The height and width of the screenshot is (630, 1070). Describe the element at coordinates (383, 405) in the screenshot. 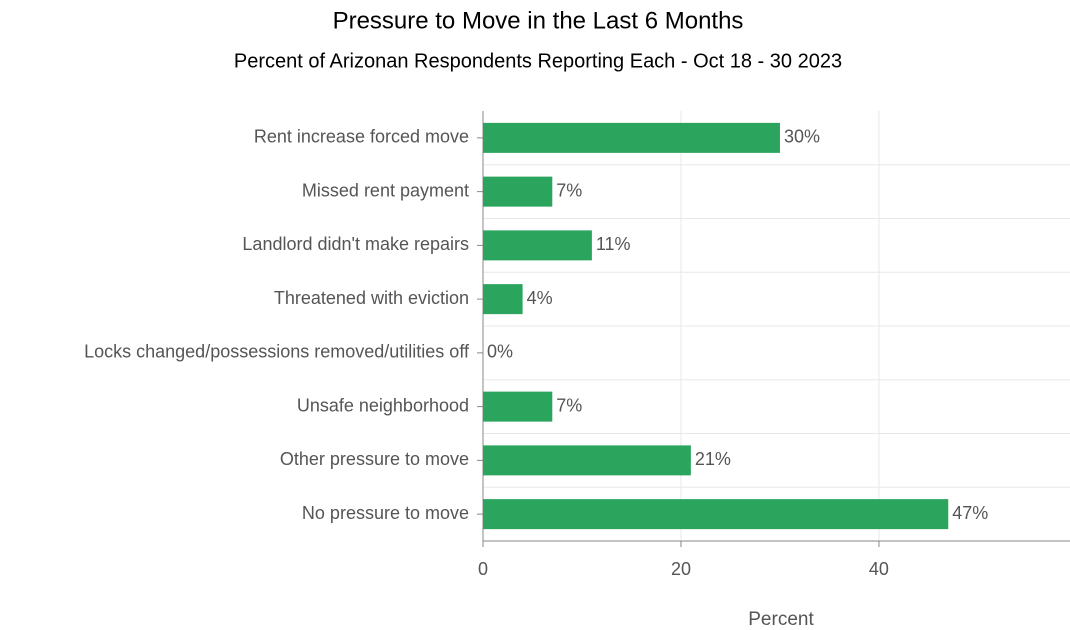

I see `y-tick-label: Unsafe neighborhood` at that location.